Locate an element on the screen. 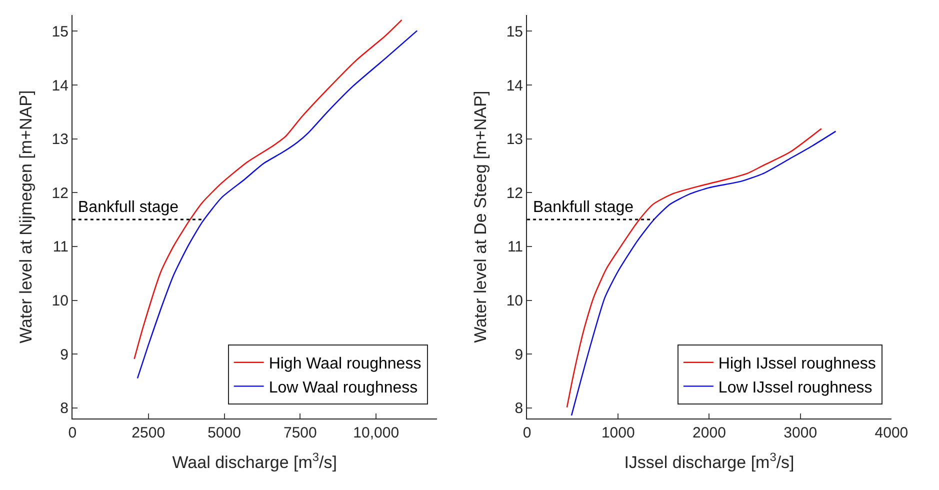  x-tick-label: 5000 is located at coordinates (224, 433).